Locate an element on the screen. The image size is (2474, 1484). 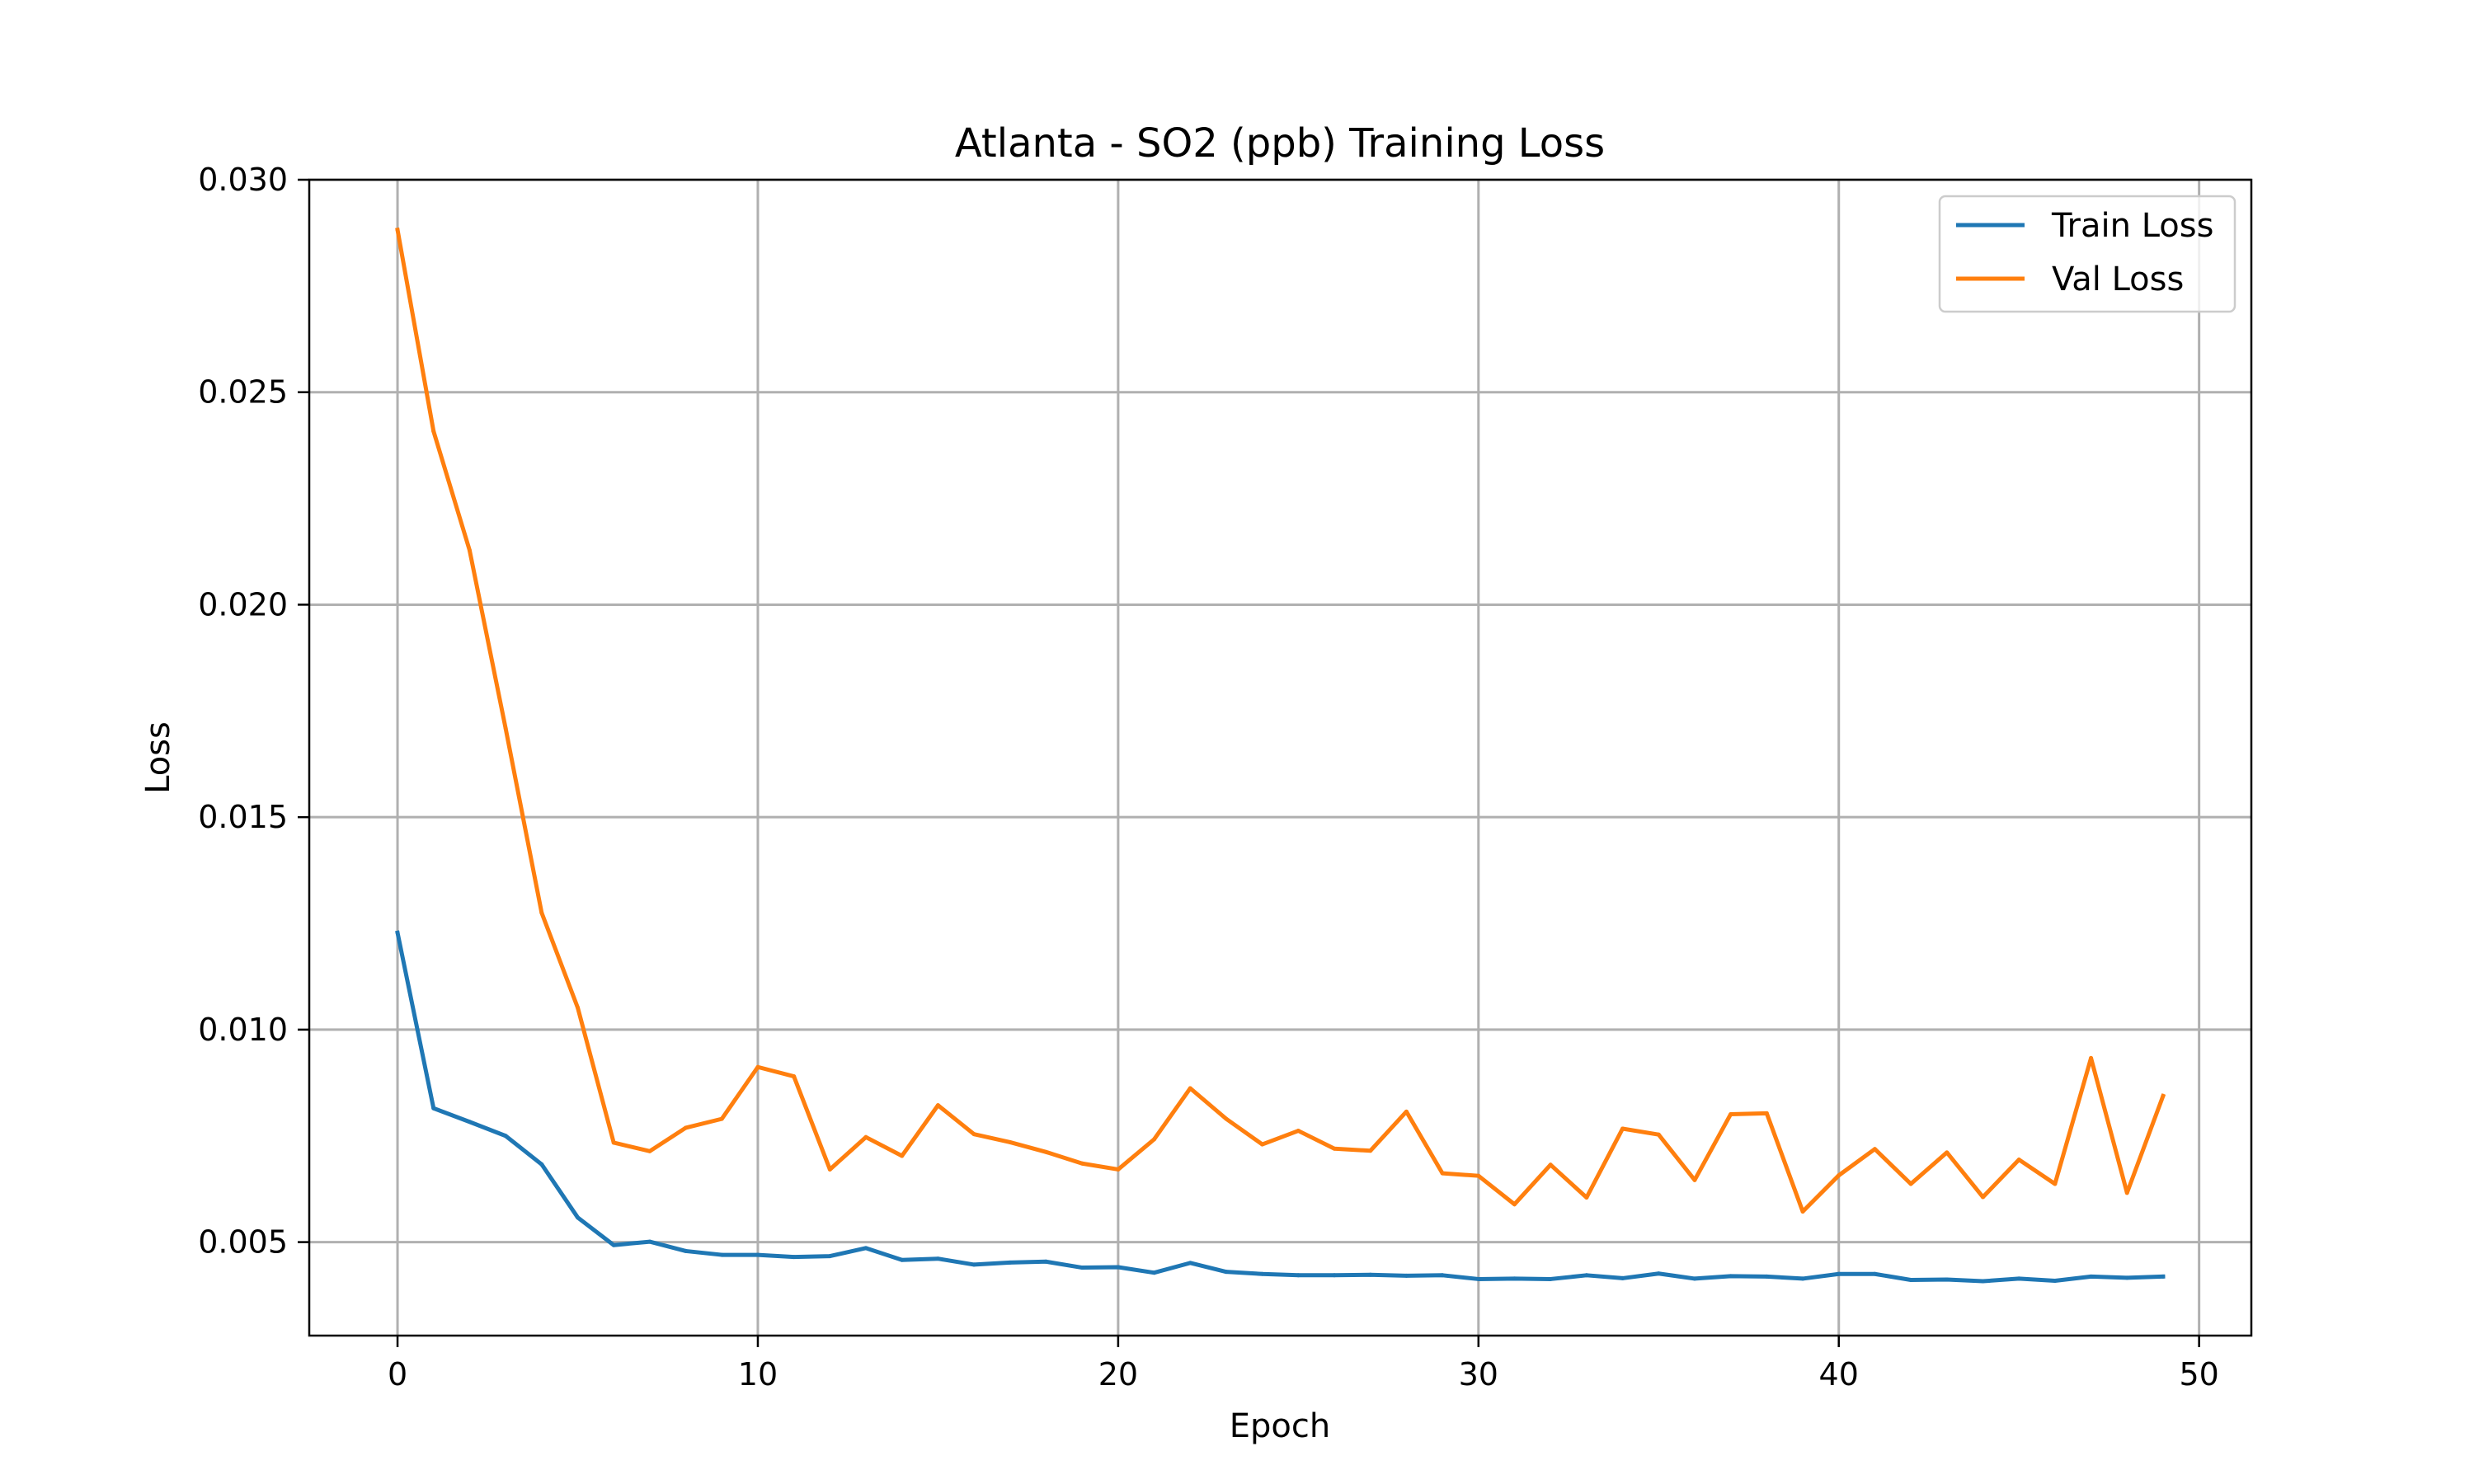
y-axis-title: Loss is located at coordinates (158, 757).